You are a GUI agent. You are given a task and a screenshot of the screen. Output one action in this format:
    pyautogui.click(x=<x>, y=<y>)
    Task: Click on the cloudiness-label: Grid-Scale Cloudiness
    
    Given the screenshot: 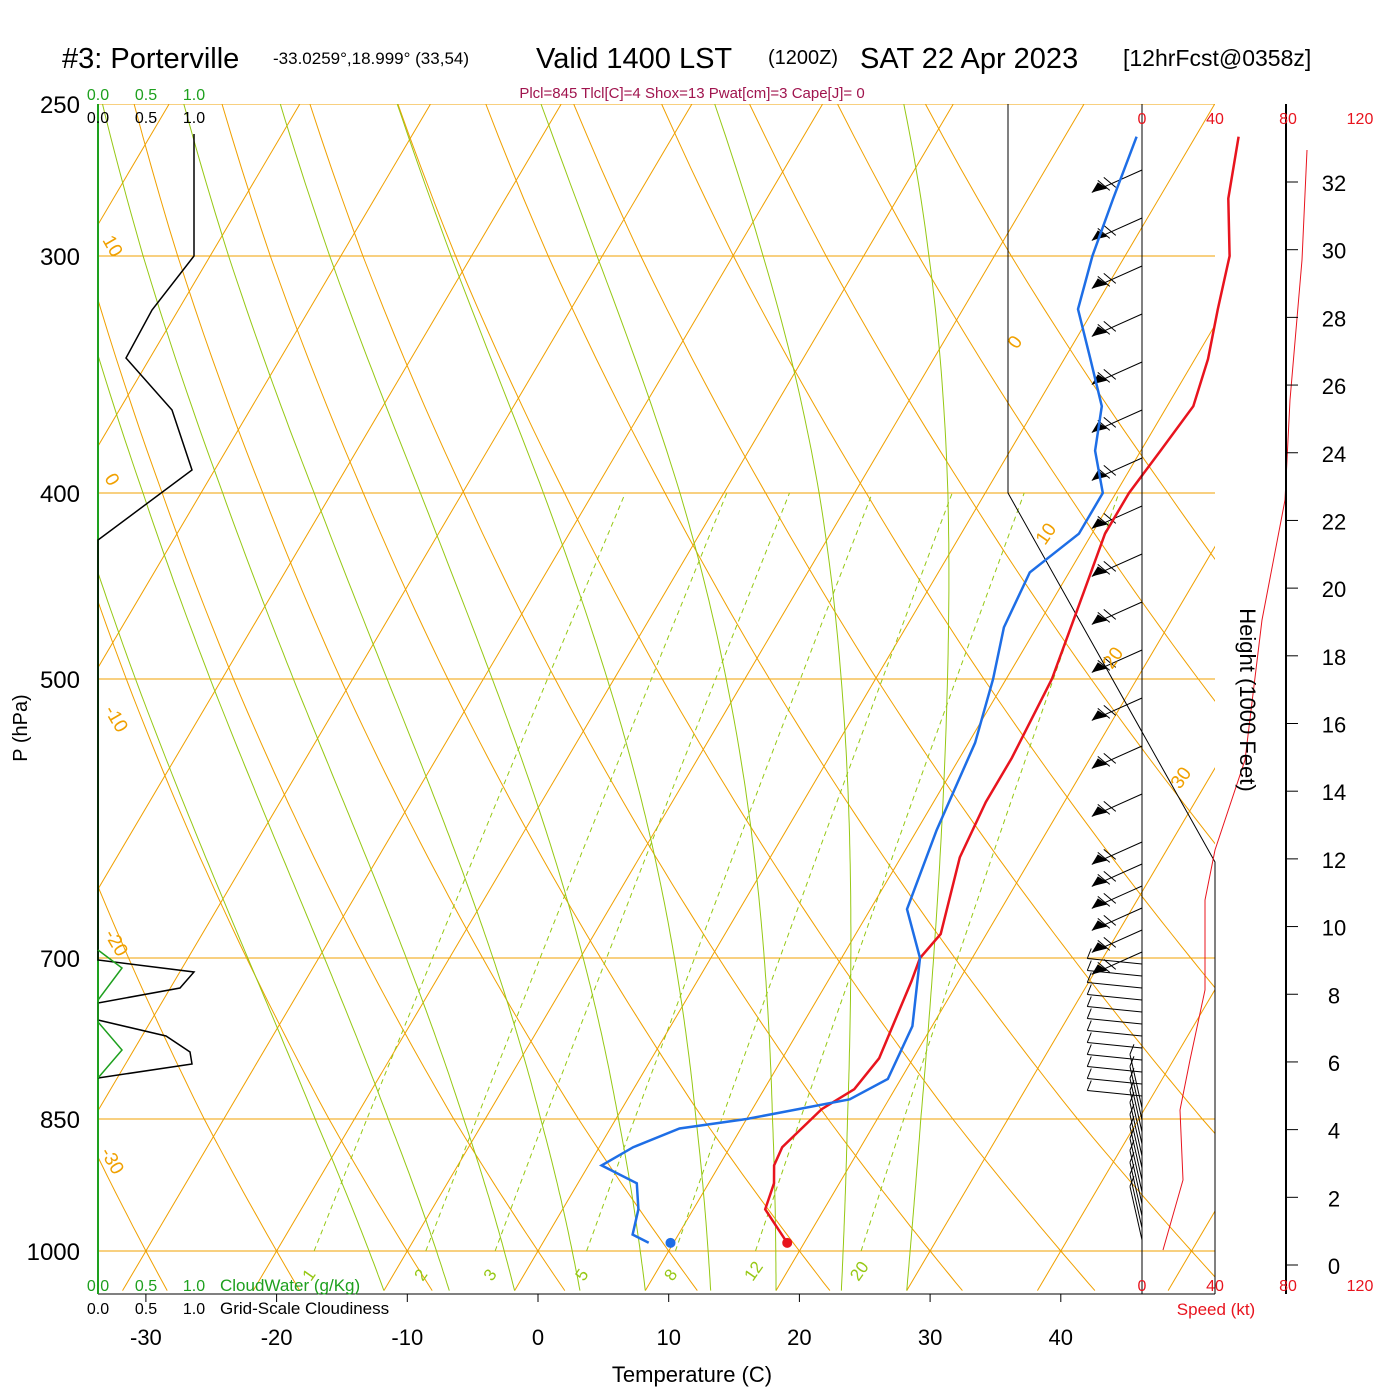 What is the action you would take?
    pyautogui.click(x=304, y=1308)
    